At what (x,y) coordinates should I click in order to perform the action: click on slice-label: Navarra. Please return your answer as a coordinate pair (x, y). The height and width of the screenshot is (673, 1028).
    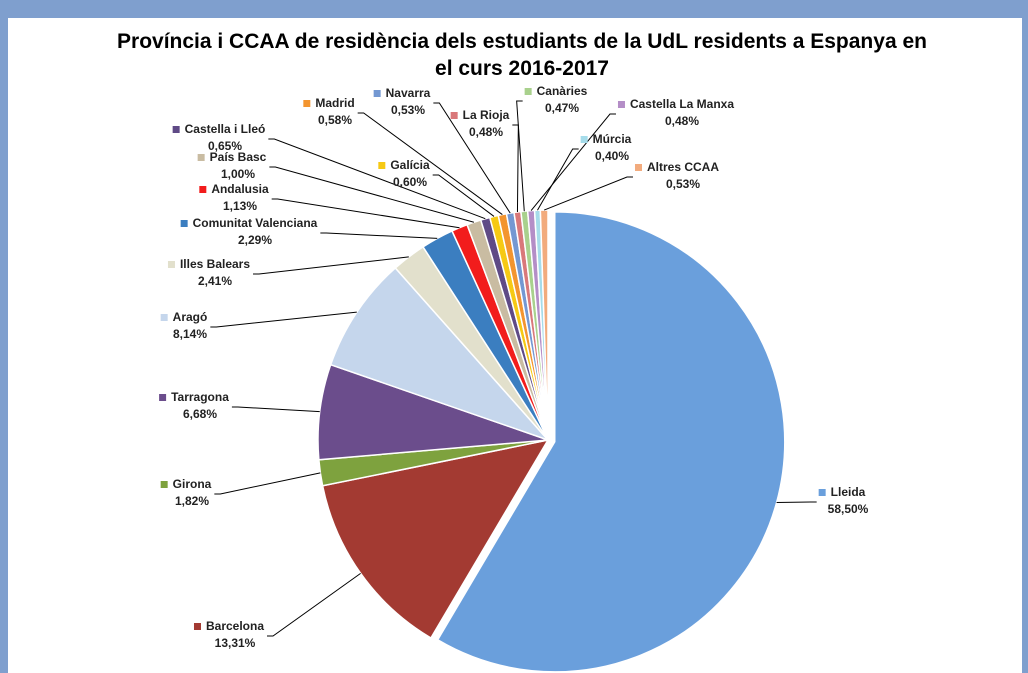
    Looking at the image, I should click on (408, 93).